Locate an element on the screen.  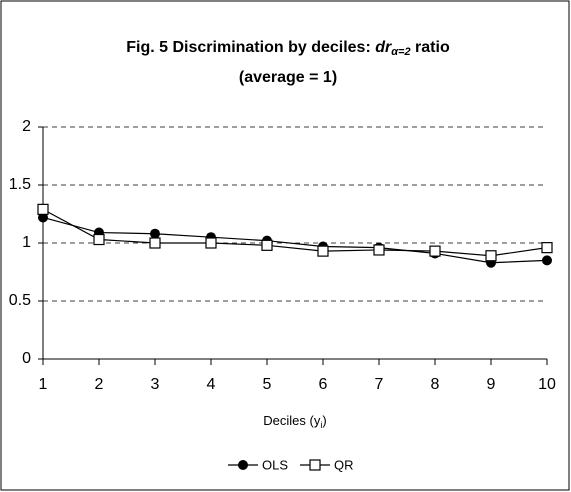
legend-label: OLS is located at coordinates (275, 464).